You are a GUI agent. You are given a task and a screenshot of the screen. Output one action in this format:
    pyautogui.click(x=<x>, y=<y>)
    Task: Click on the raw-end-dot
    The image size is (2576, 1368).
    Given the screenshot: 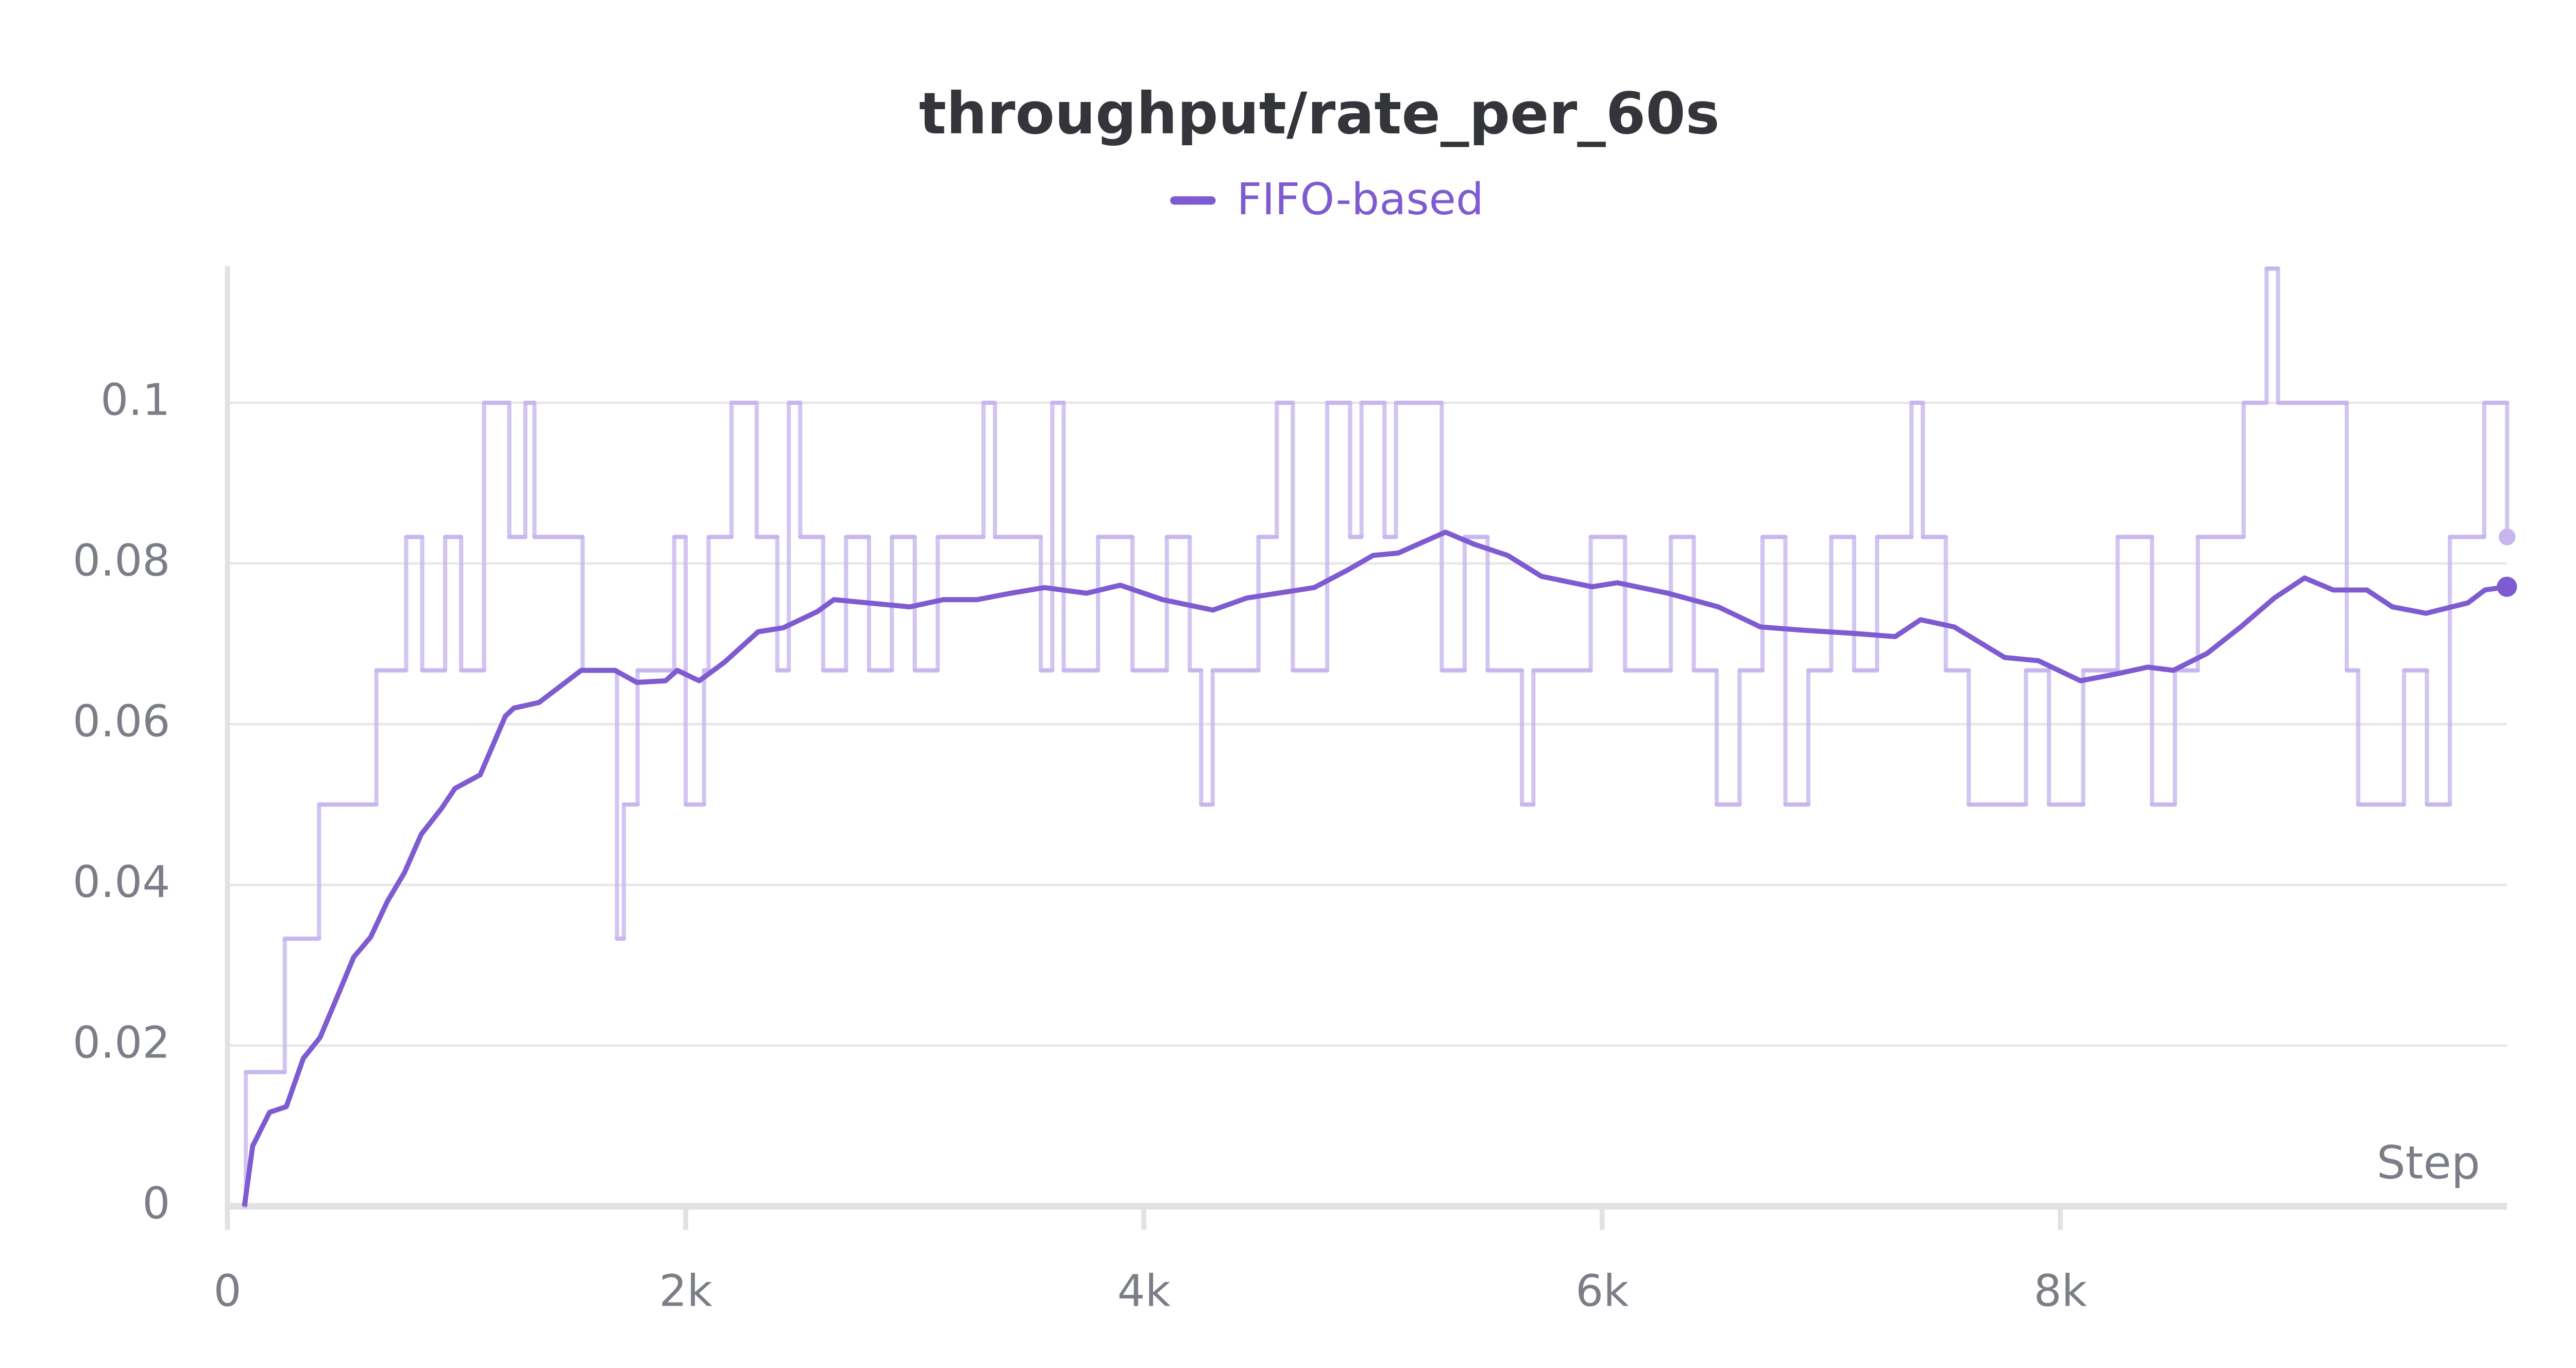 What is the action you would take?
    pyautogui.click(x=2507, y=536)
    